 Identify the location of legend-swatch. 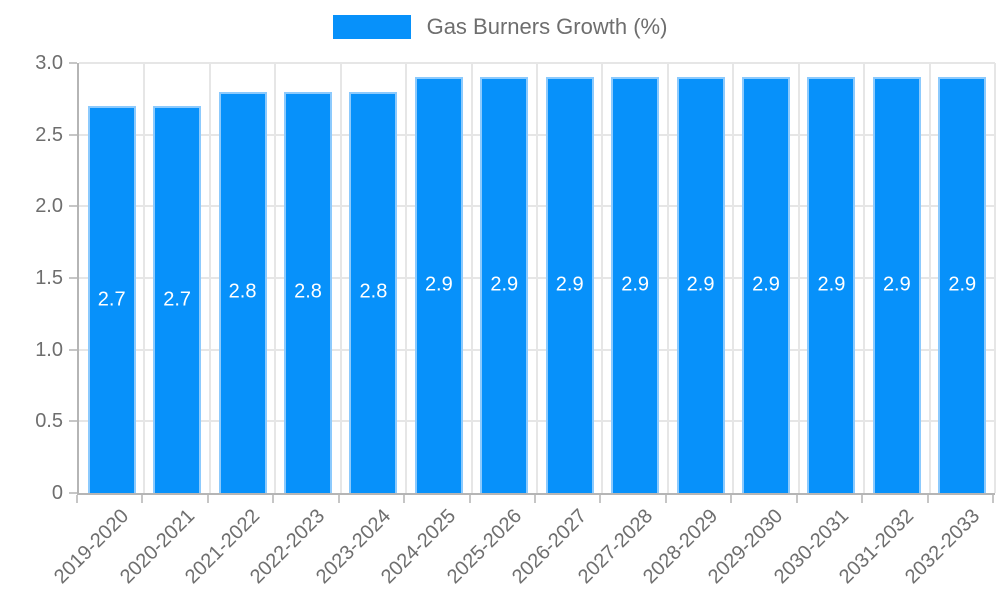
(371, 27).